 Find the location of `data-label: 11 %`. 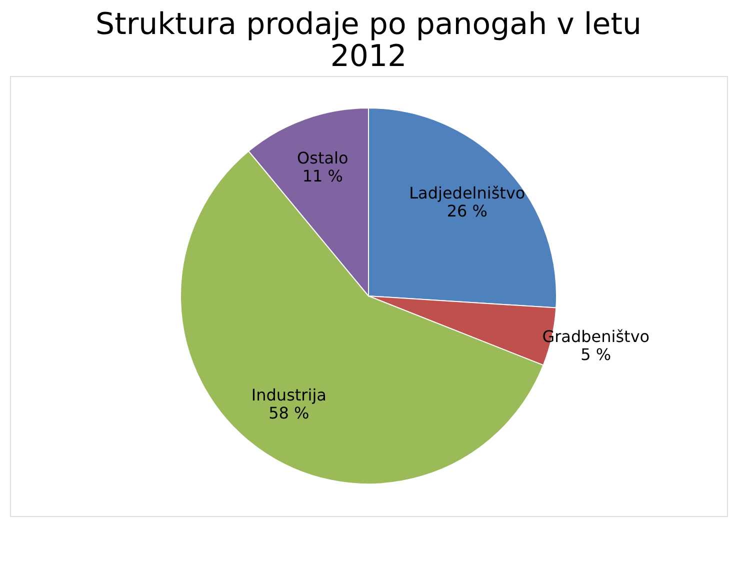

data-label: 11 % is located at coordinates (322, 176).